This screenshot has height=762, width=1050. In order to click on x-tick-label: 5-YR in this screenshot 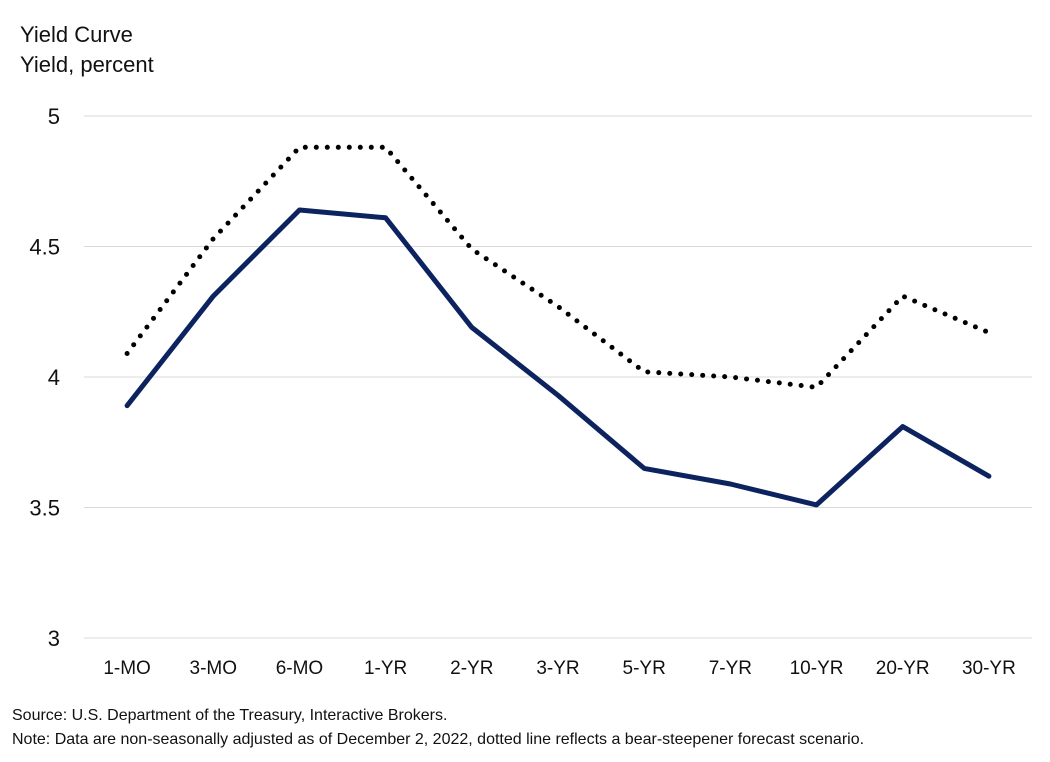, I will do `click(644, 668)`.